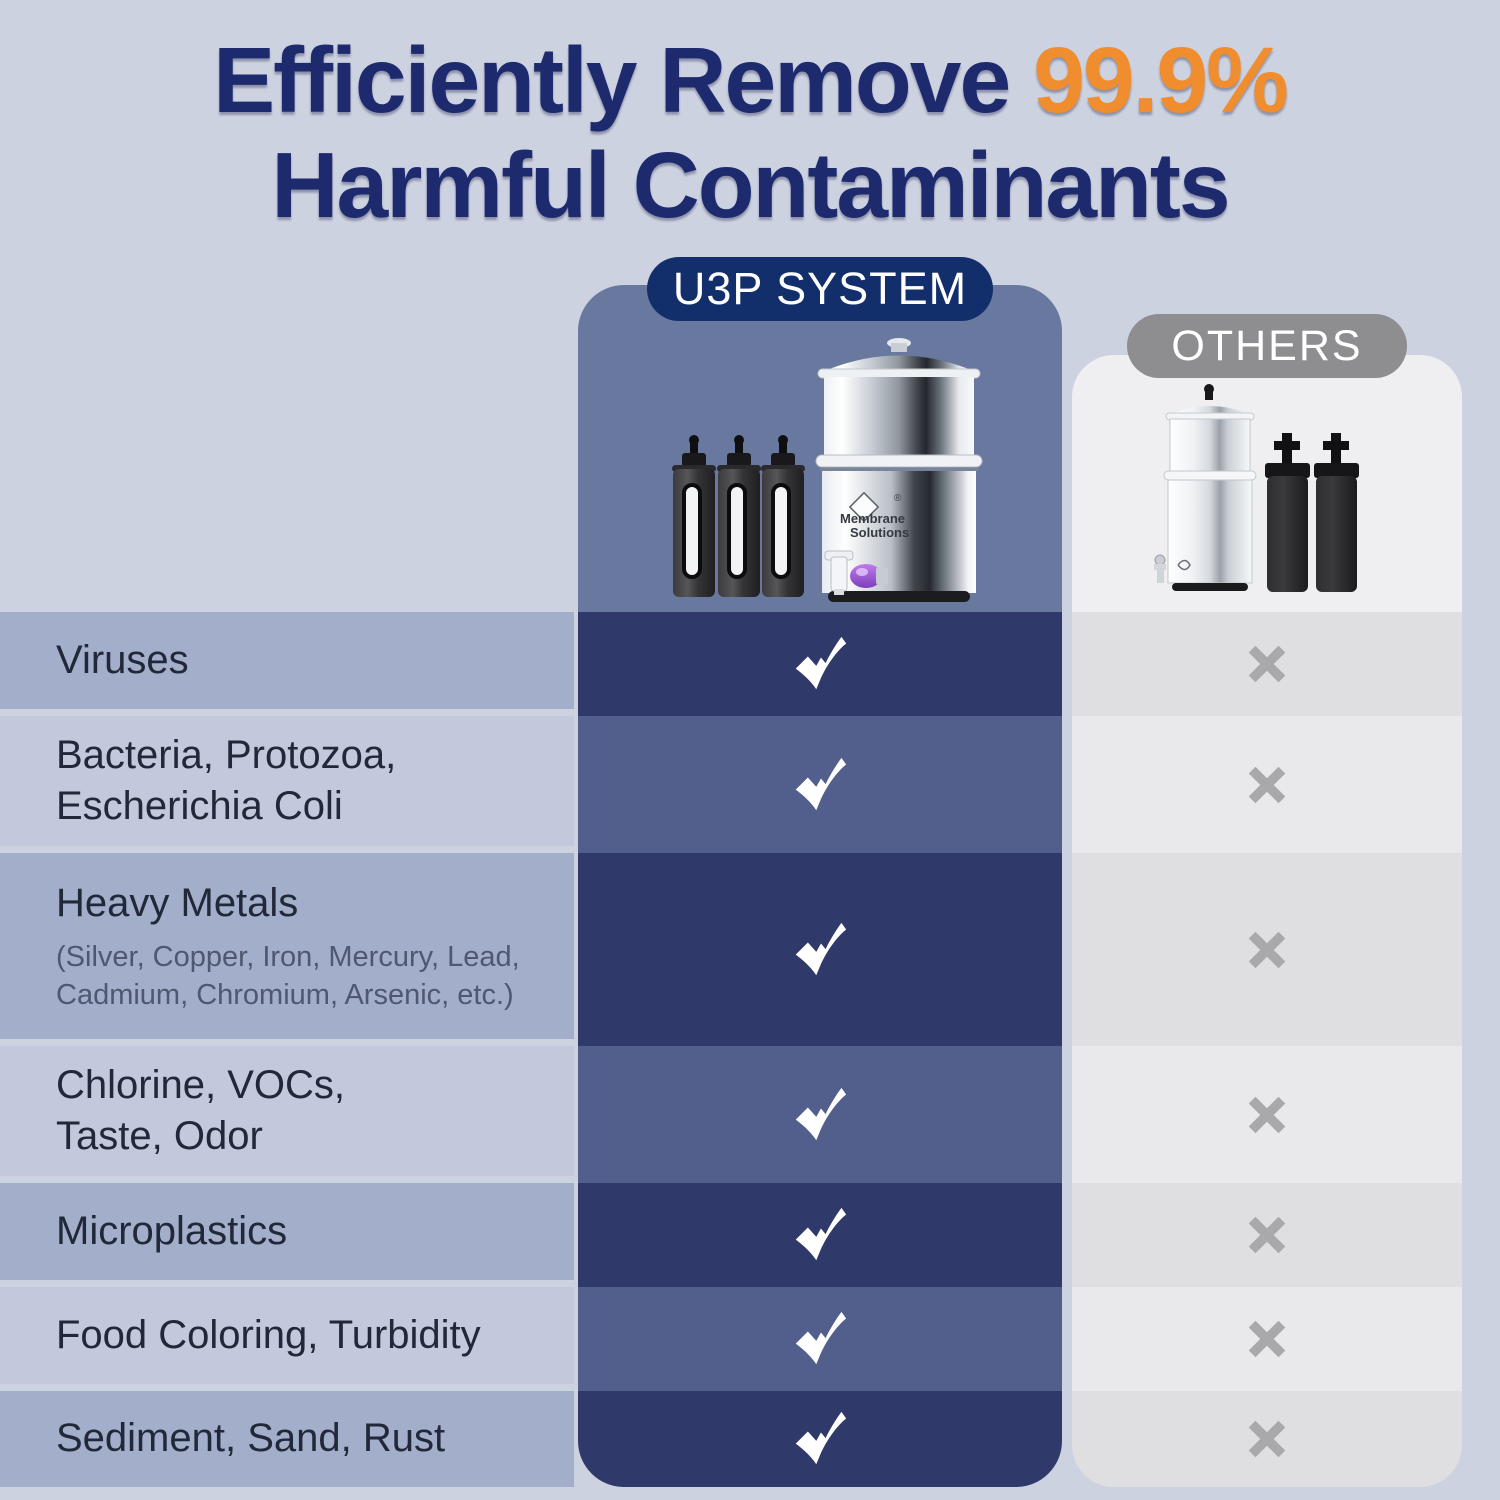 The image size is (1500, 1500). What do you see at coordinates (172, 1230) in the screenshot?
I see `row-label-line: Microplastics` at bounding box center [172, 1230].